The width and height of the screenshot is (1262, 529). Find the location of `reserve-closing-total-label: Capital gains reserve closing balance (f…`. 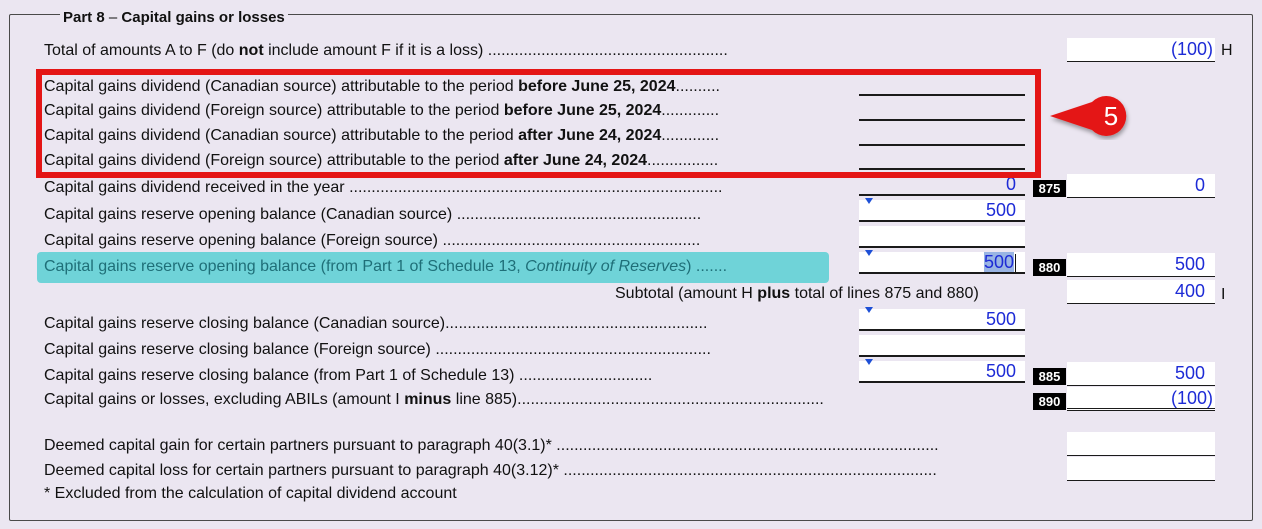

reserve-closing-total-label: Capital gains reserve closing balance (f… is located at coordinates (348, 375).